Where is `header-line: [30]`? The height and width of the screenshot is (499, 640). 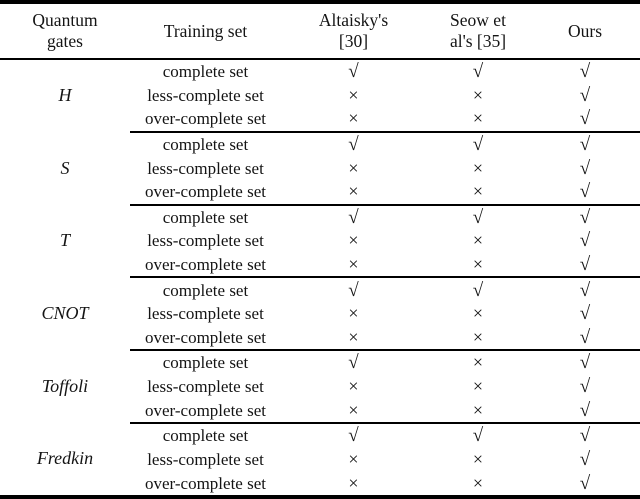
header-line: [30] is located at coordinates (353, 41).